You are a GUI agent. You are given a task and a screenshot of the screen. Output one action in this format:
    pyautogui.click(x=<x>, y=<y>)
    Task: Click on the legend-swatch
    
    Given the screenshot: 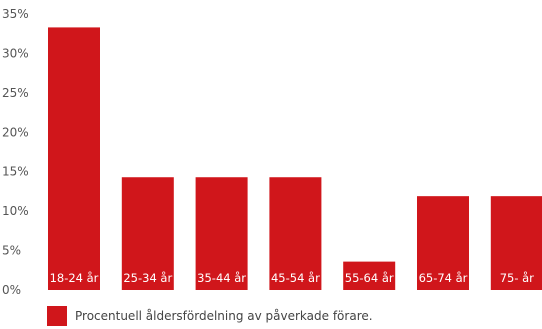 What is the action you would take?
    pyautogui.click(x=57, y=316)
    